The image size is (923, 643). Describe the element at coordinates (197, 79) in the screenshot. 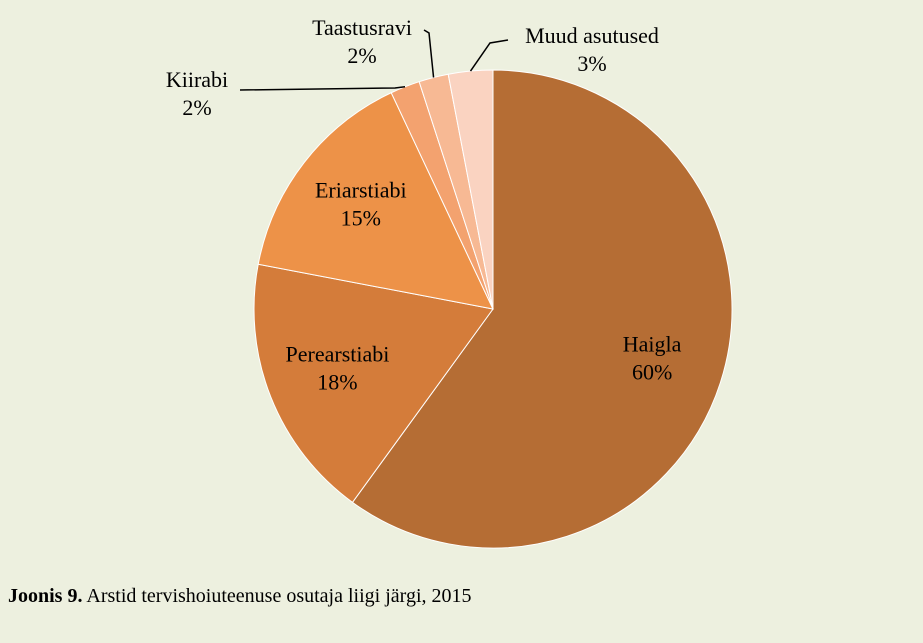

I see `slice-label: Kiirabi` at that location.